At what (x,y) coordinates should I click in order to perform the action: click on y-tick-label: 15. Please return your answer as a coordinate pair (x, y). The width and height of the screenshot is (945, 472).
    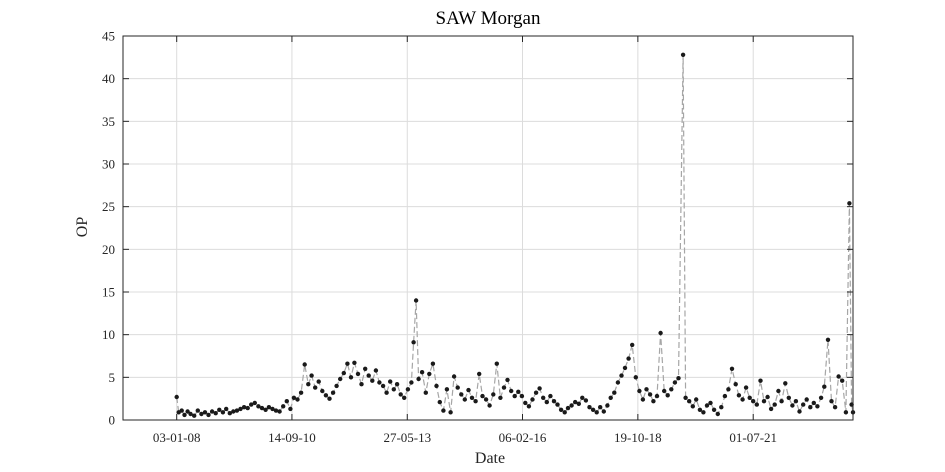
    Looking at the image, I should click on (108, 292).